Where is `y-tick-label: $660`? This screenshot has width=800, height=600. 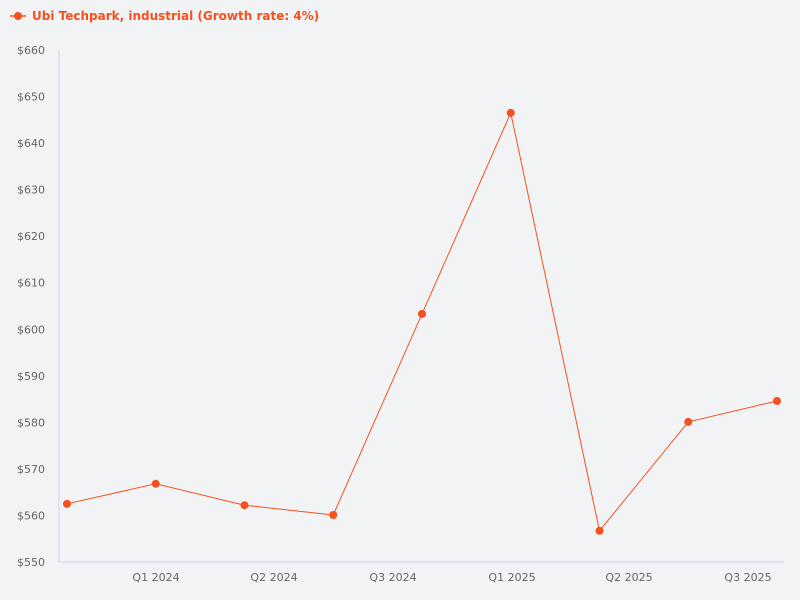
y-tick-label: $660 is located at coordinates (31, 50).